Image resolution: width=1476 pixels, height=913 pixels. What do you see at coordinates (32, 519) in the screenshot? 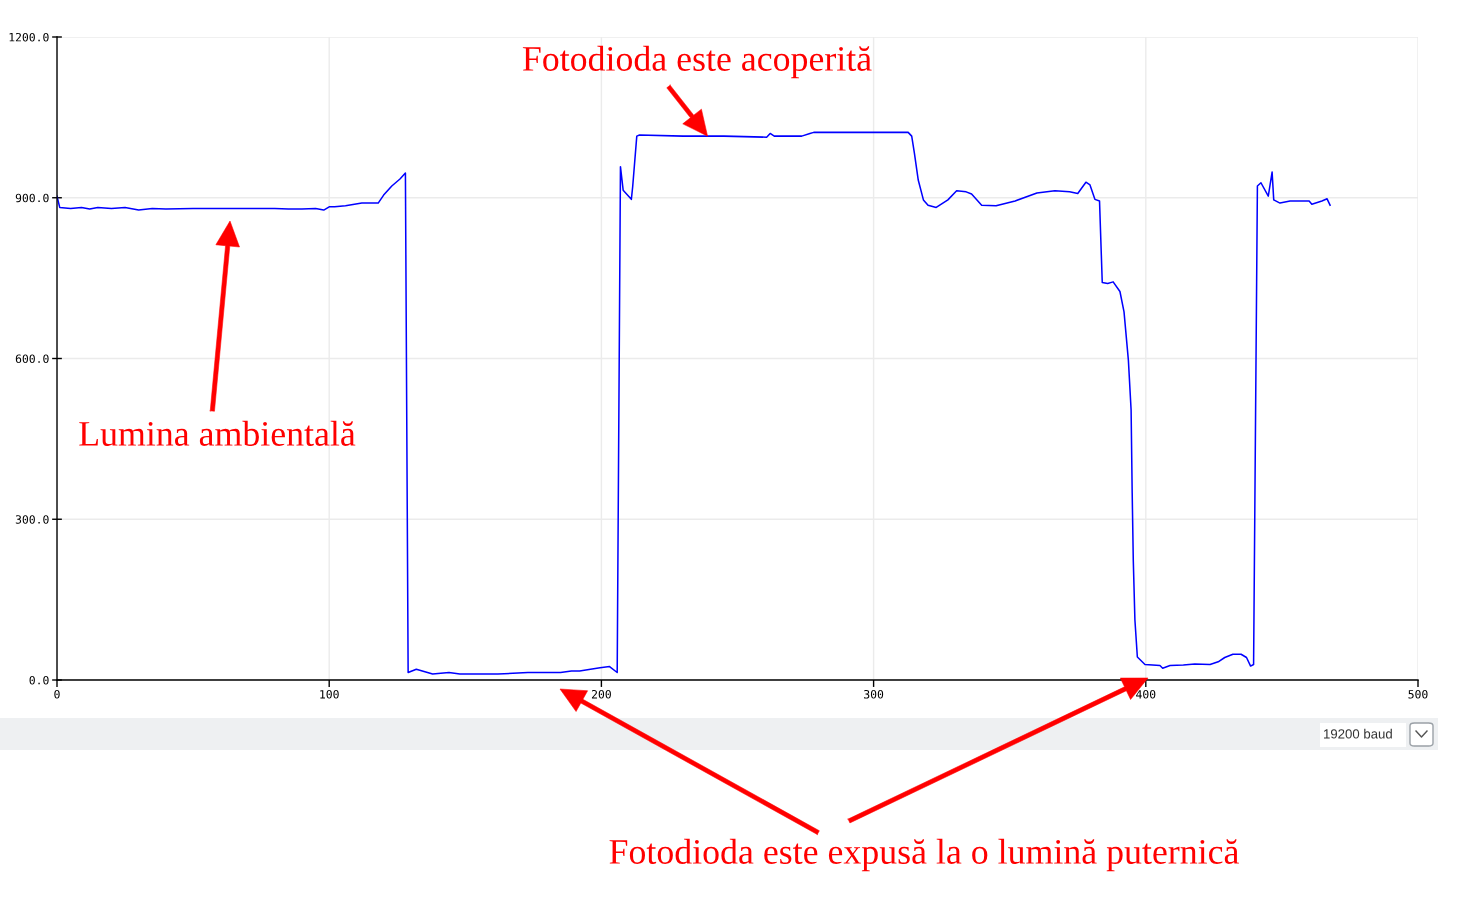
I see `y-tick-label: 300.0` at bounding box center [32, 519].